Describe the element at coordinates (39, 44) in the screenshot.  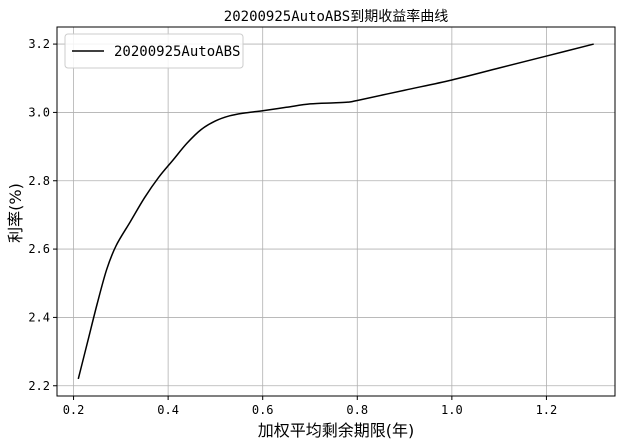
I see `y-tick-label: 3.2` at that location.